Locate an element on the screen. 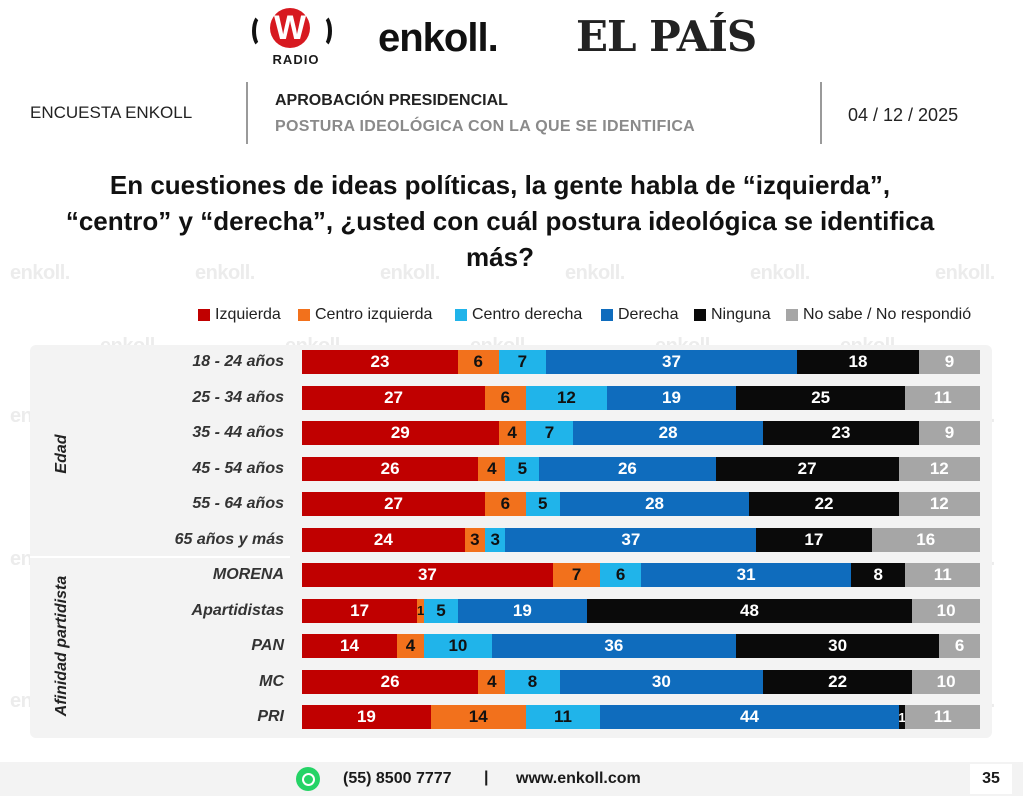 The height and width of the screenshot is (796, 1023). data-label: 8 is located at coordinates (532, 681).